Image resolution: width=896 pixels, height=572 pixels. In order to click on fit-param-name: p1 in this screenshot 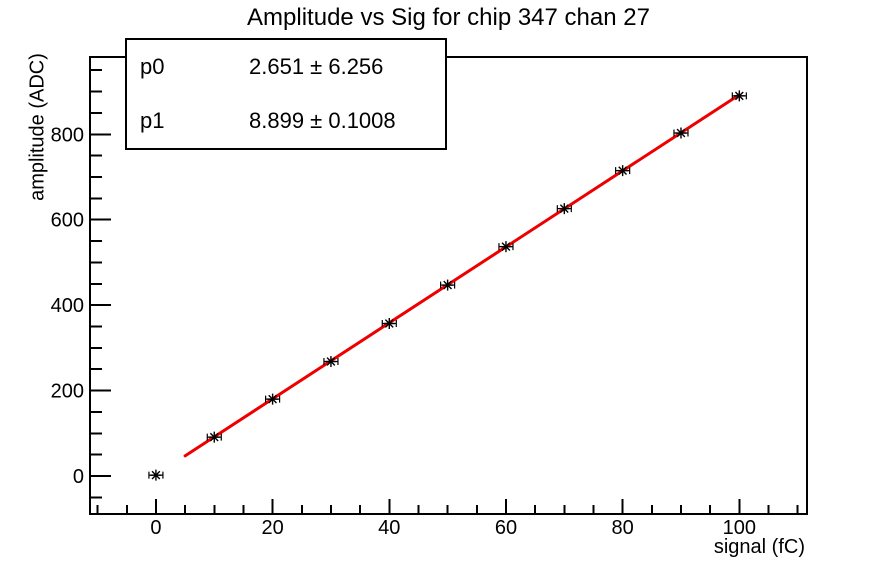, I will do `click(152, 120)`.